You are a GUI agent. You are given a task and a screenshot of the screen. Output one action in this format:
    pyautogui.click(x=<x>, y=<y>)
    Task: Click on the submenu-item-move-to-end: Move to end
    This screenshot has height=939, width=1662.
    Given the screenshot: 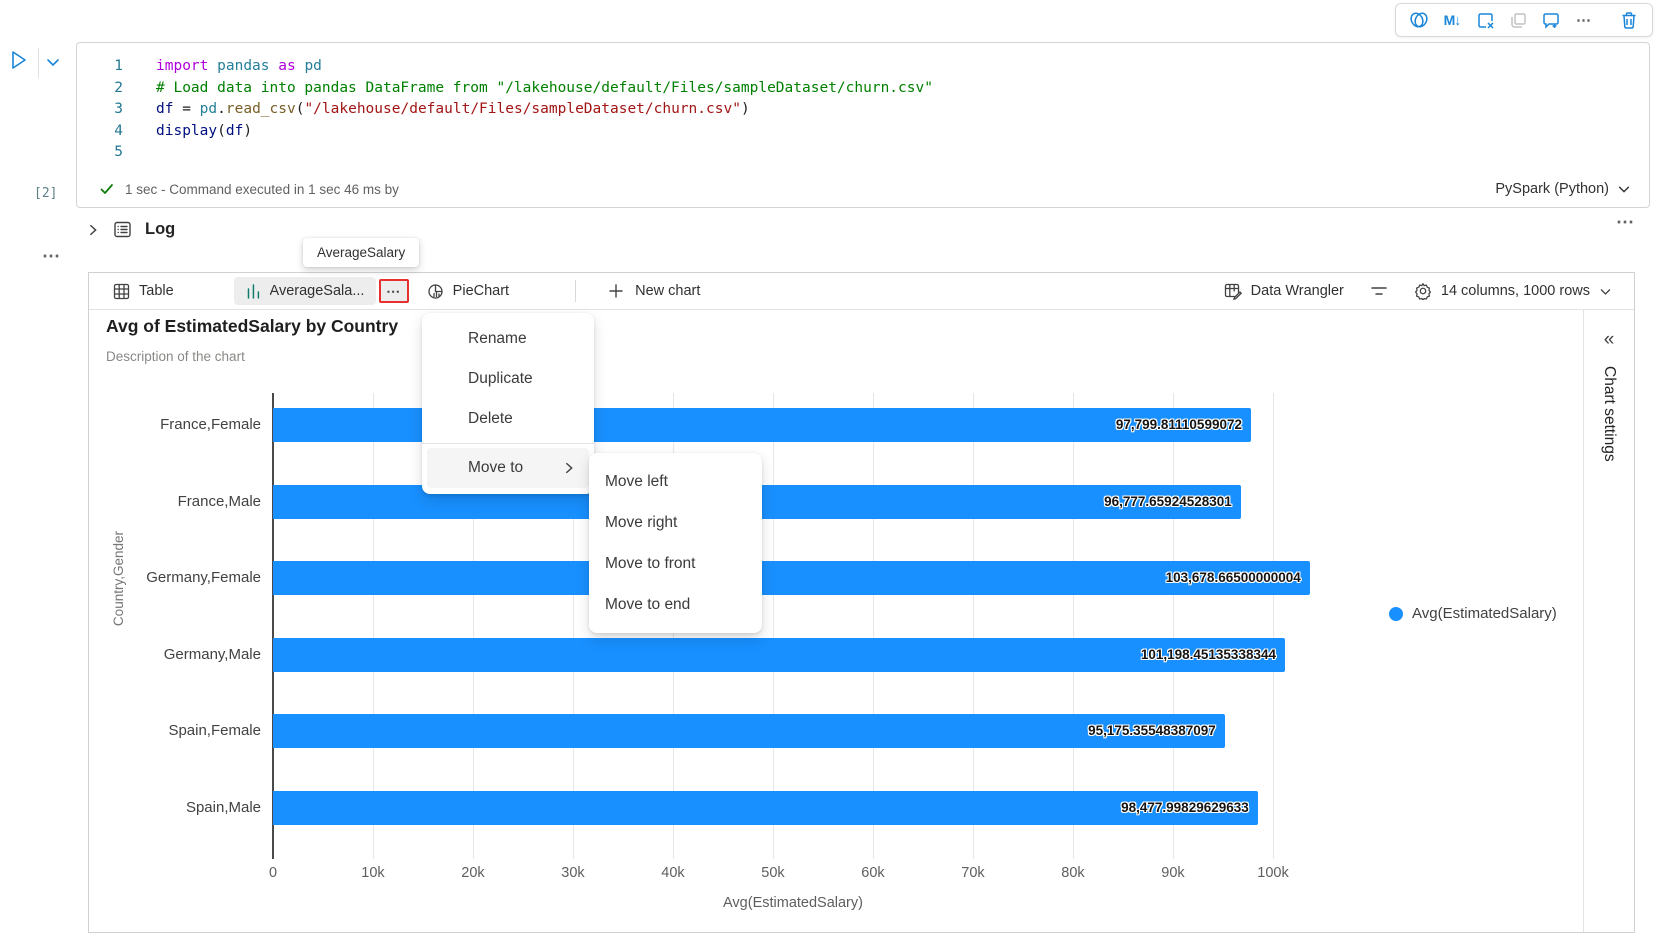 What is the action you would take?
    pyautogui.click(x=648, y=604)
    